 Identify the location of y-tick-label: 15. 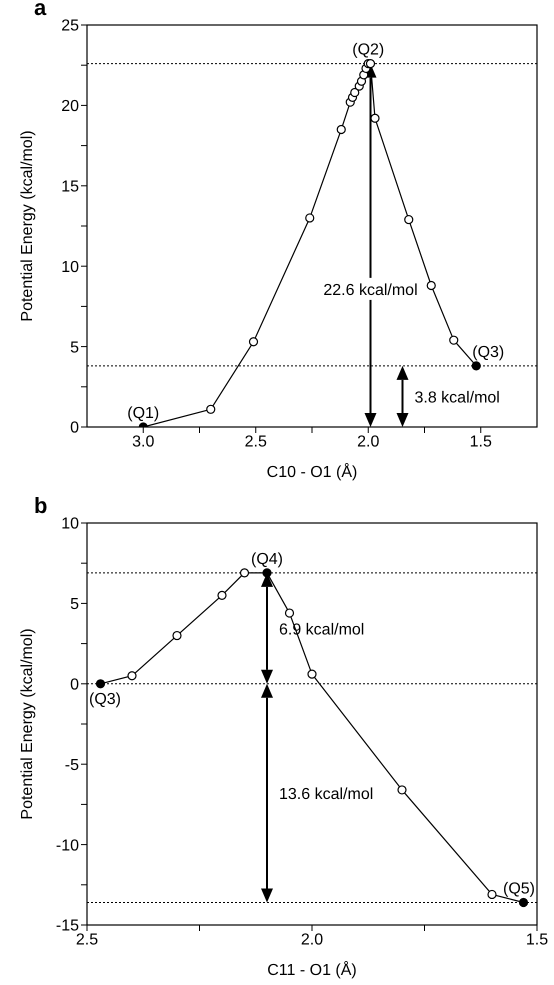
(70, 187).